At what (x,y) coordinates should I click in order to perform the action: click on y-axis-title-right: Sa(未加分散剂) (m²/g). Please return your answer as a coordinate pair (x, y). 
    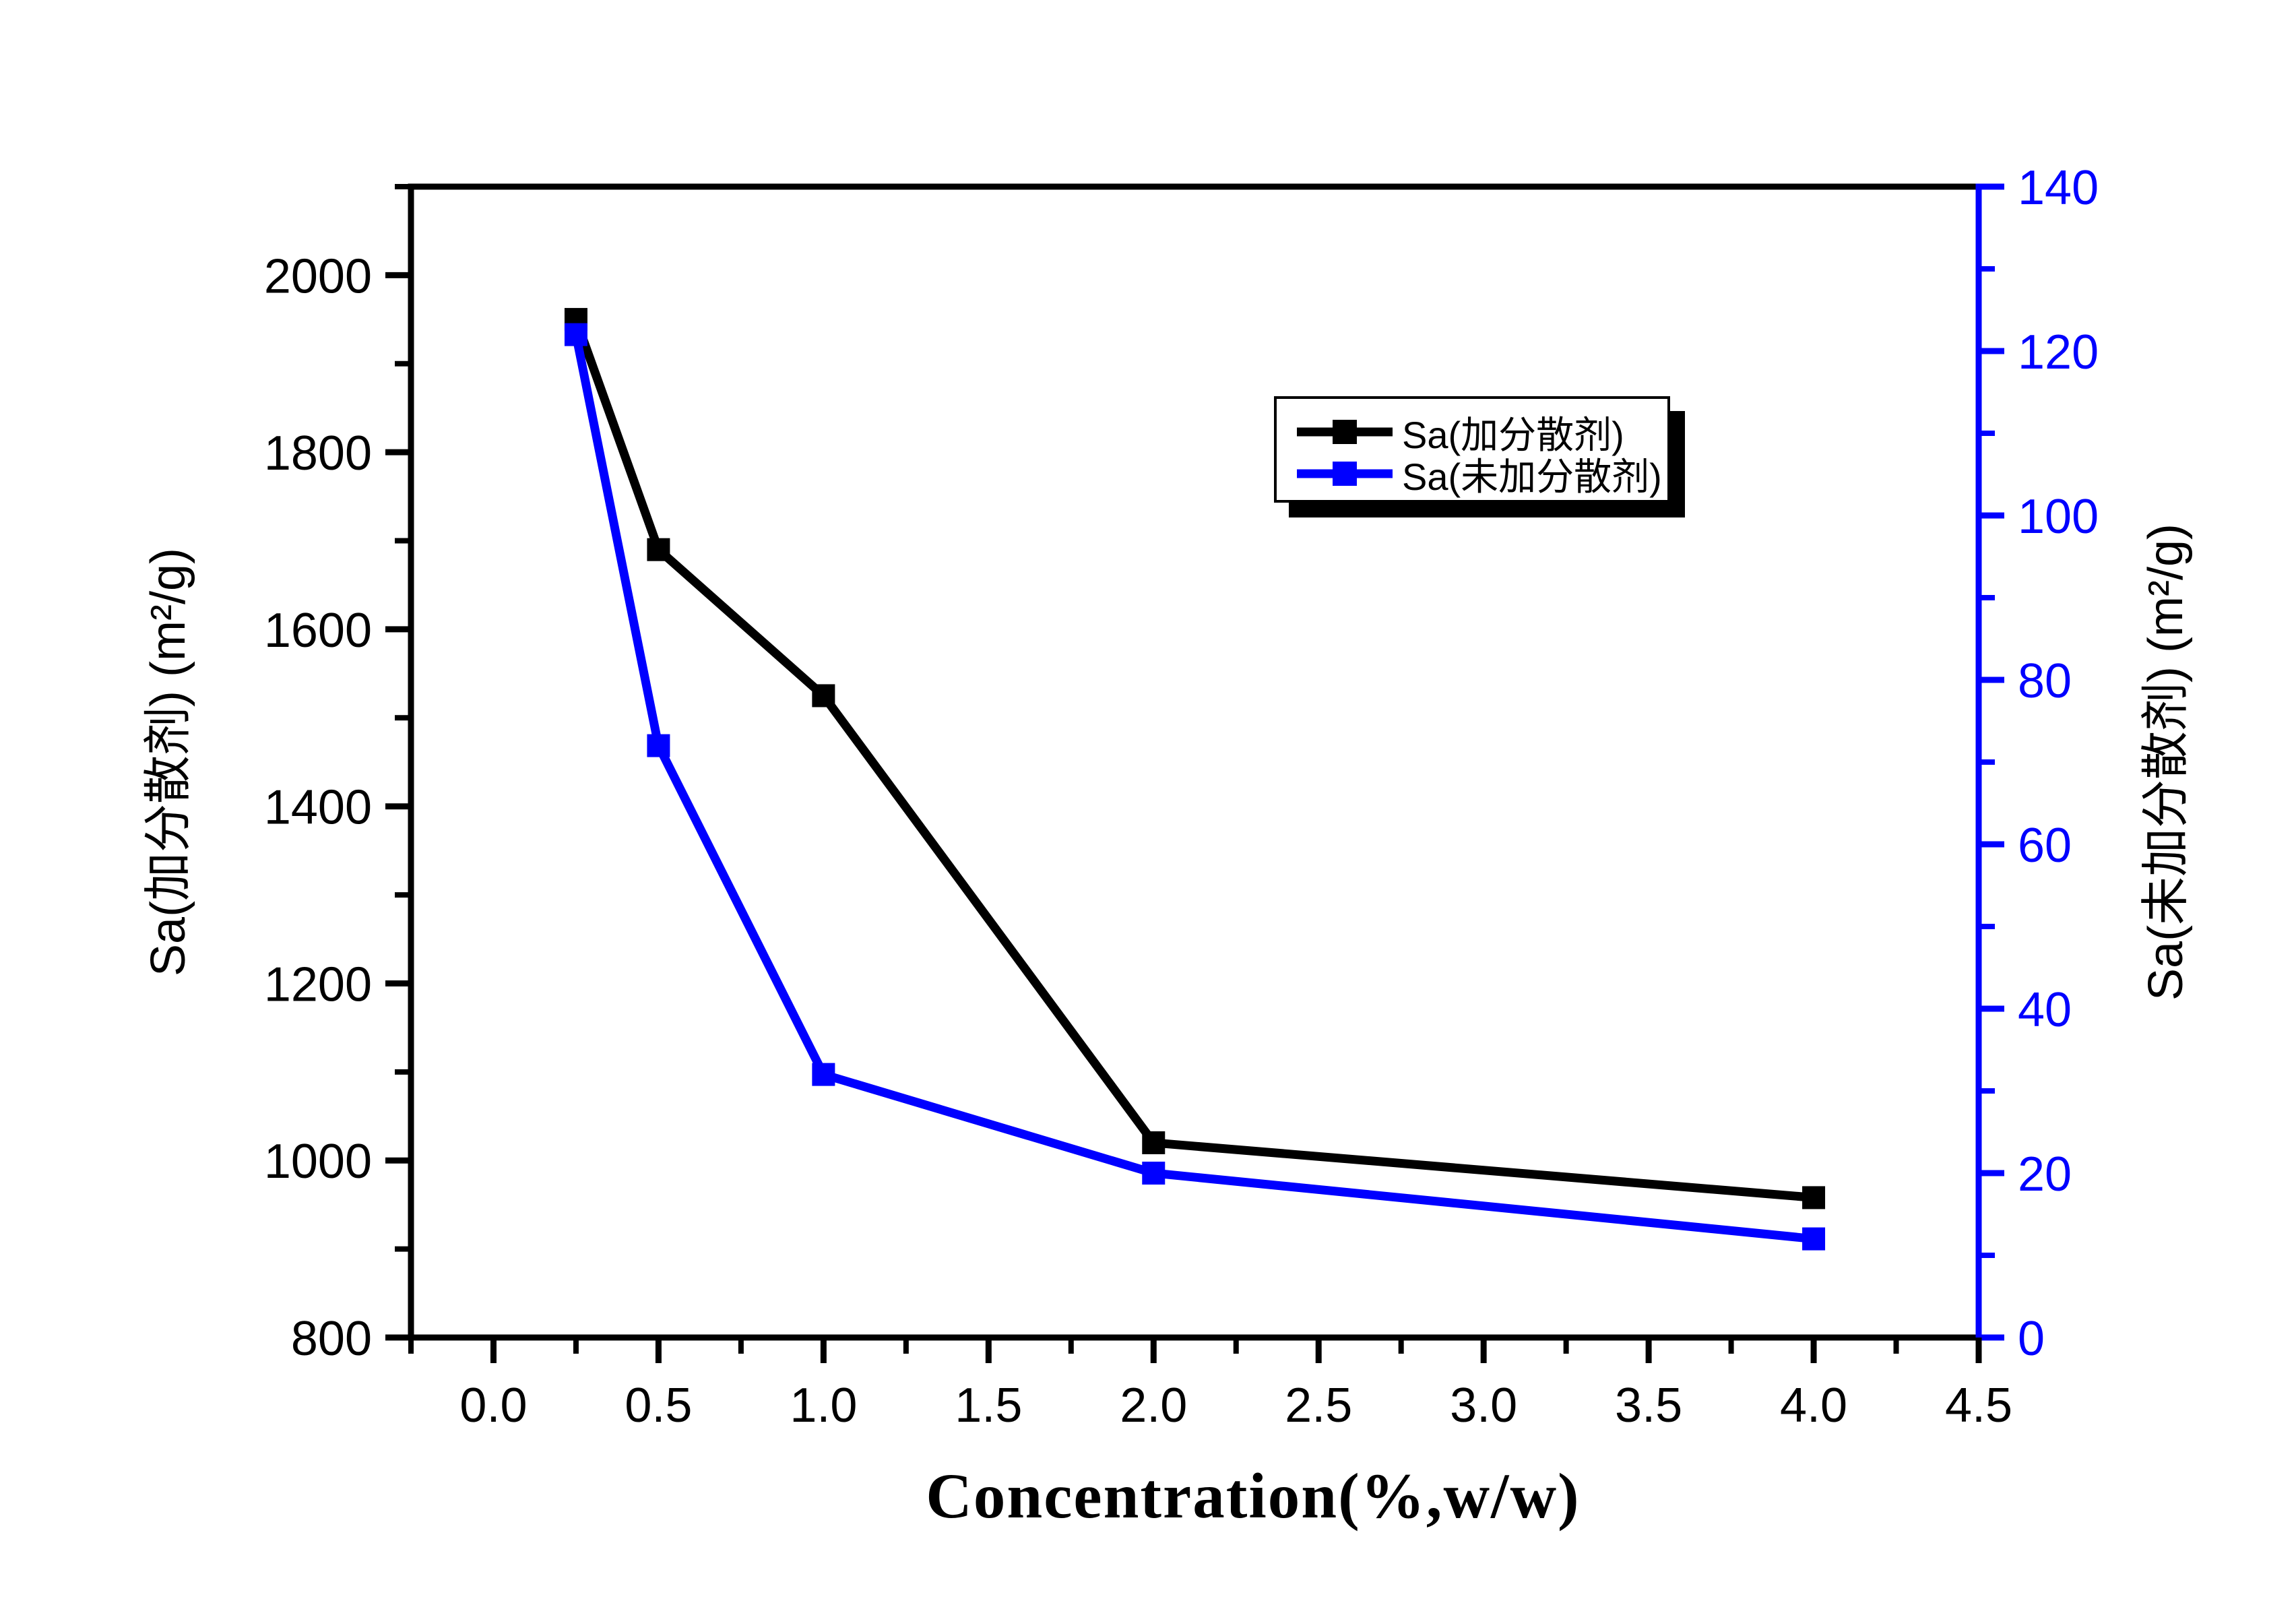
    Looking at the image, I should click on (2166, 762).